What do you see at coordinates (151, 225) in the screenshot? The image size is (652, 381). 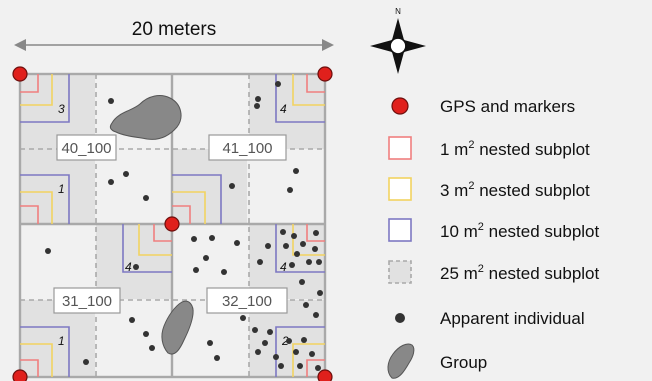 I see `group-blobs` at bounding box center [151, 225].